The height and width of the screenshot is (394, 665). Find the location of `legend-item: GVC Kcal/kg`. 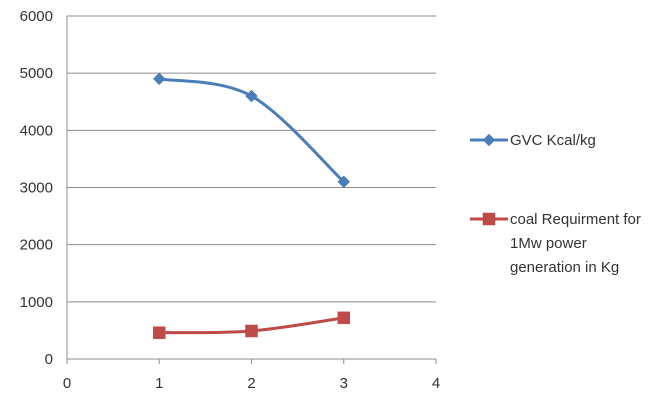

legend-item: GVC Kcal/kg is located at coordinates (533, 140).